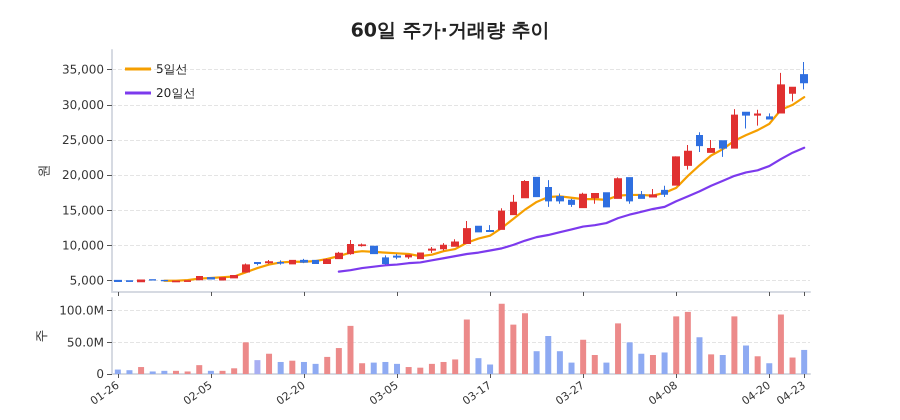  Describe the element at coordinates (44, 171) in the screenshot. I see `y-axis-title: 원` at that location.